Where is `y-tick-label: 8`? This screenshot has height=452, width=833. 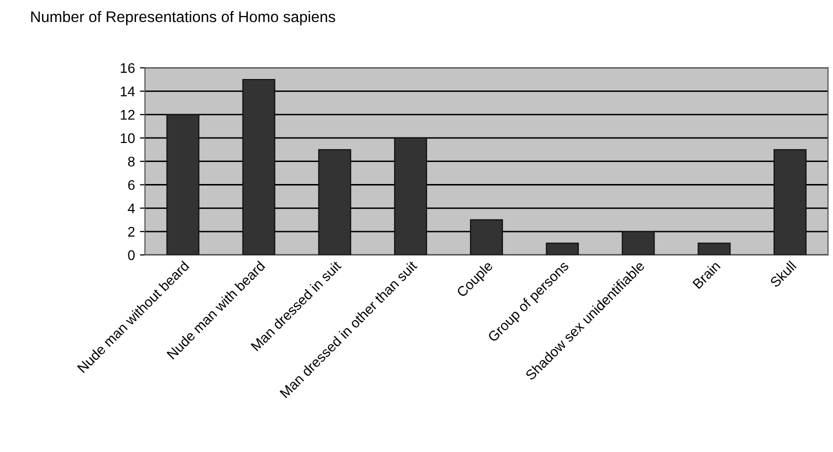 y-tick-label: 8 is located at coordinates (131, 161).